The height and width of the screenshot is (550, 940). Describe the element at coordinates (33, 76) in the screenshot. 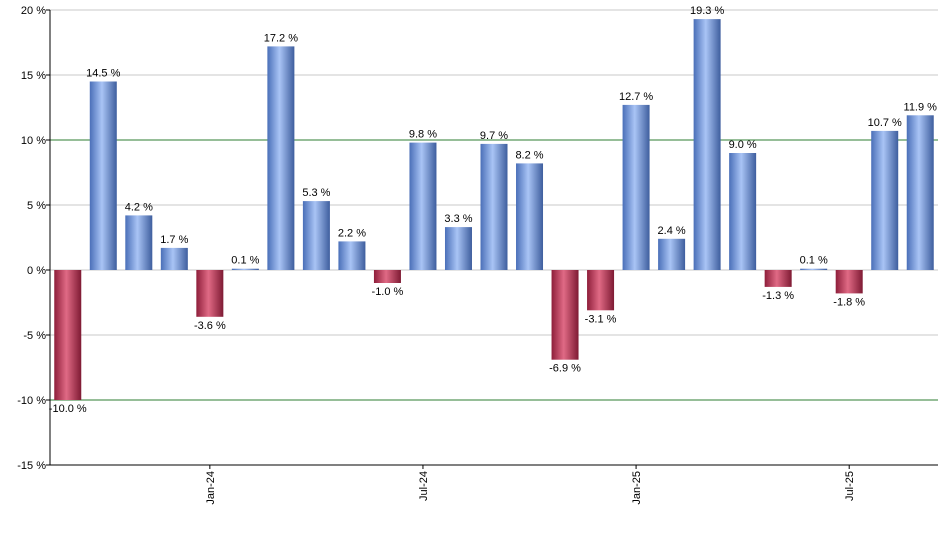

I see `y-tick-label: 15 %` at that location.